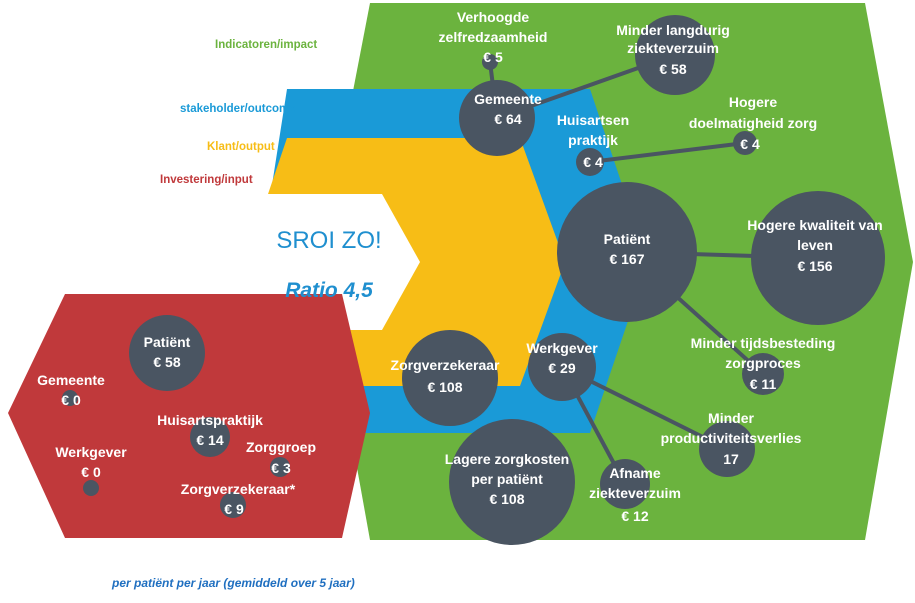 This screenshot has height=603, width=915. What do you see at coordinates (266, 45) in the screenshot?
I see `legend-impact: Indicatoren/impact` at bounding box center [266, 45].